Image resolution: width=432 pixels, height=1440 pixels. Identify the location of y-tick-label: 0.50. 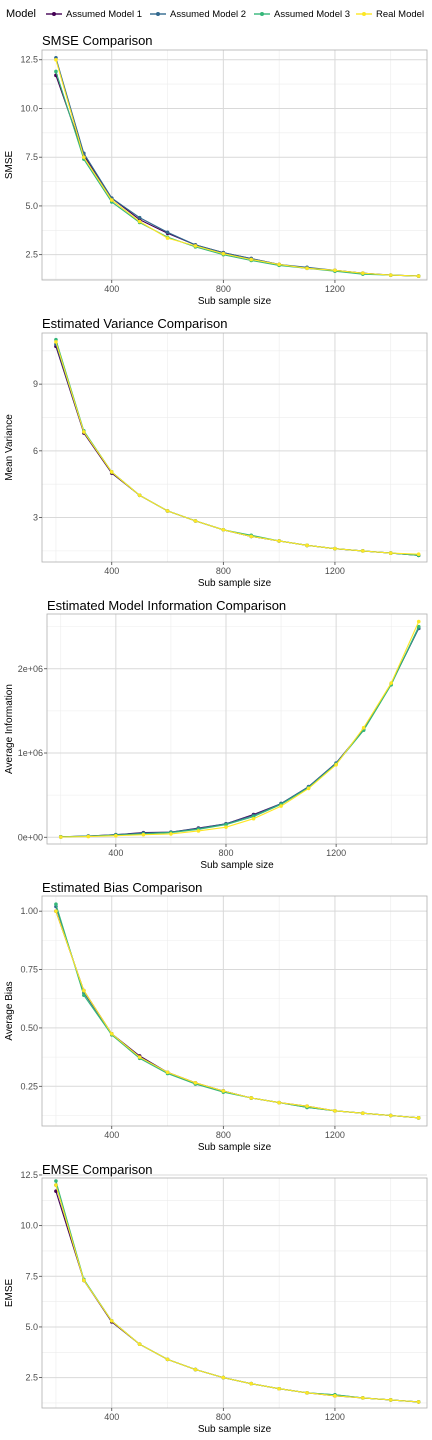
(29, 1028).